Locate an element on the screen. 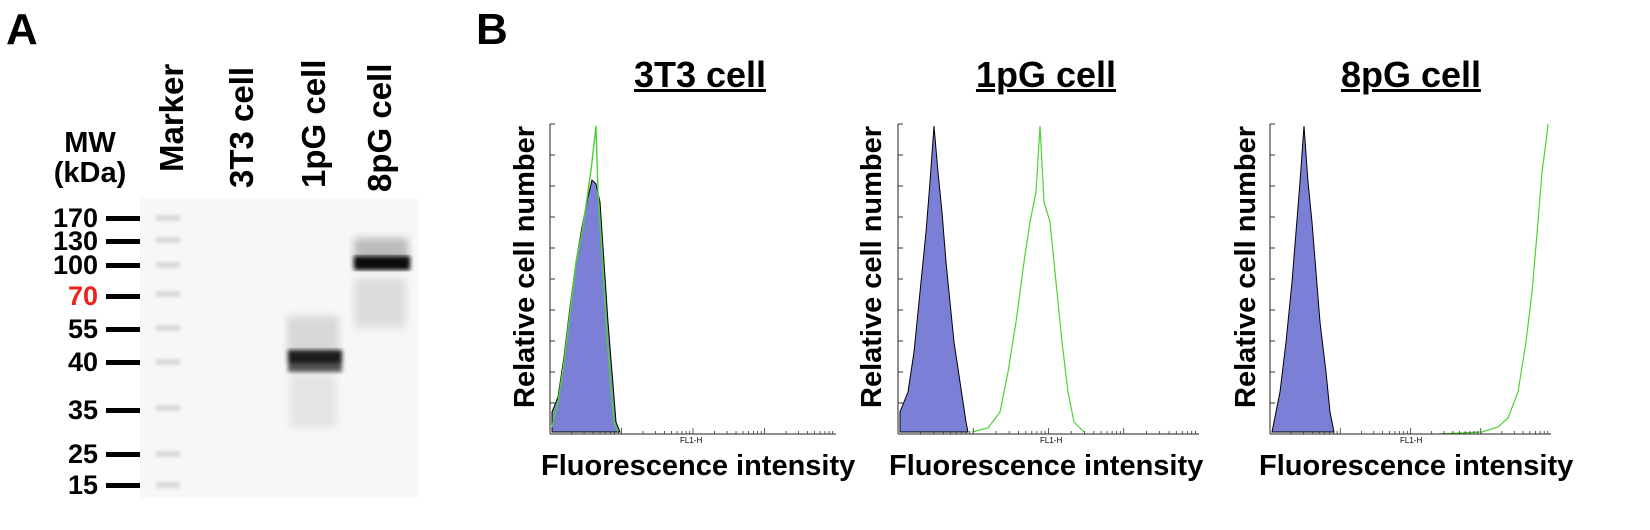  mw-marker-value: 130 is located at coordinates (75, 241).